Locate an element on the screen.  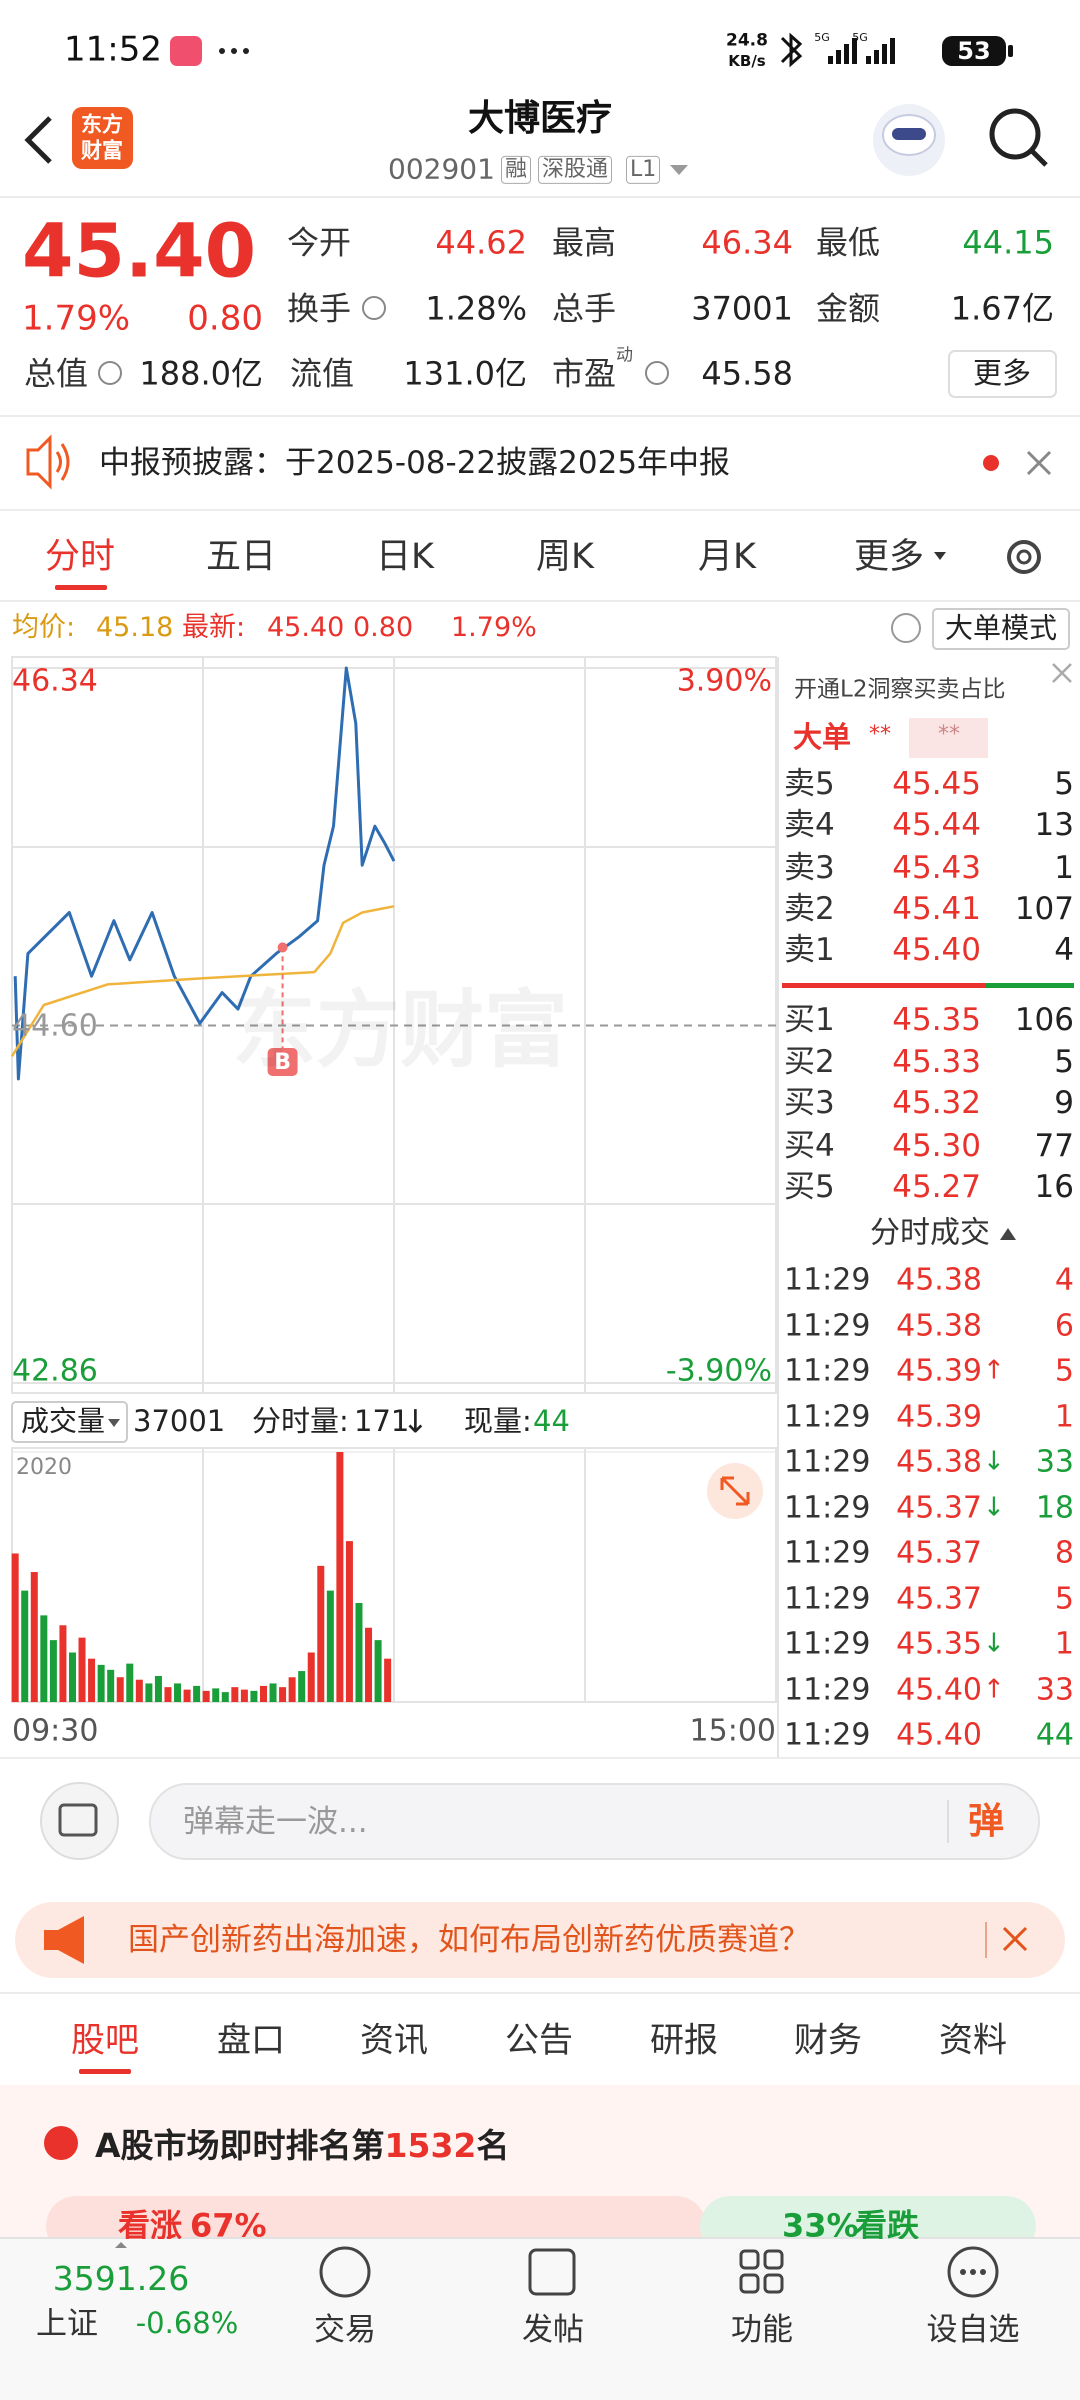
bull-pct: 67% is located at coordinates (228, 2225).